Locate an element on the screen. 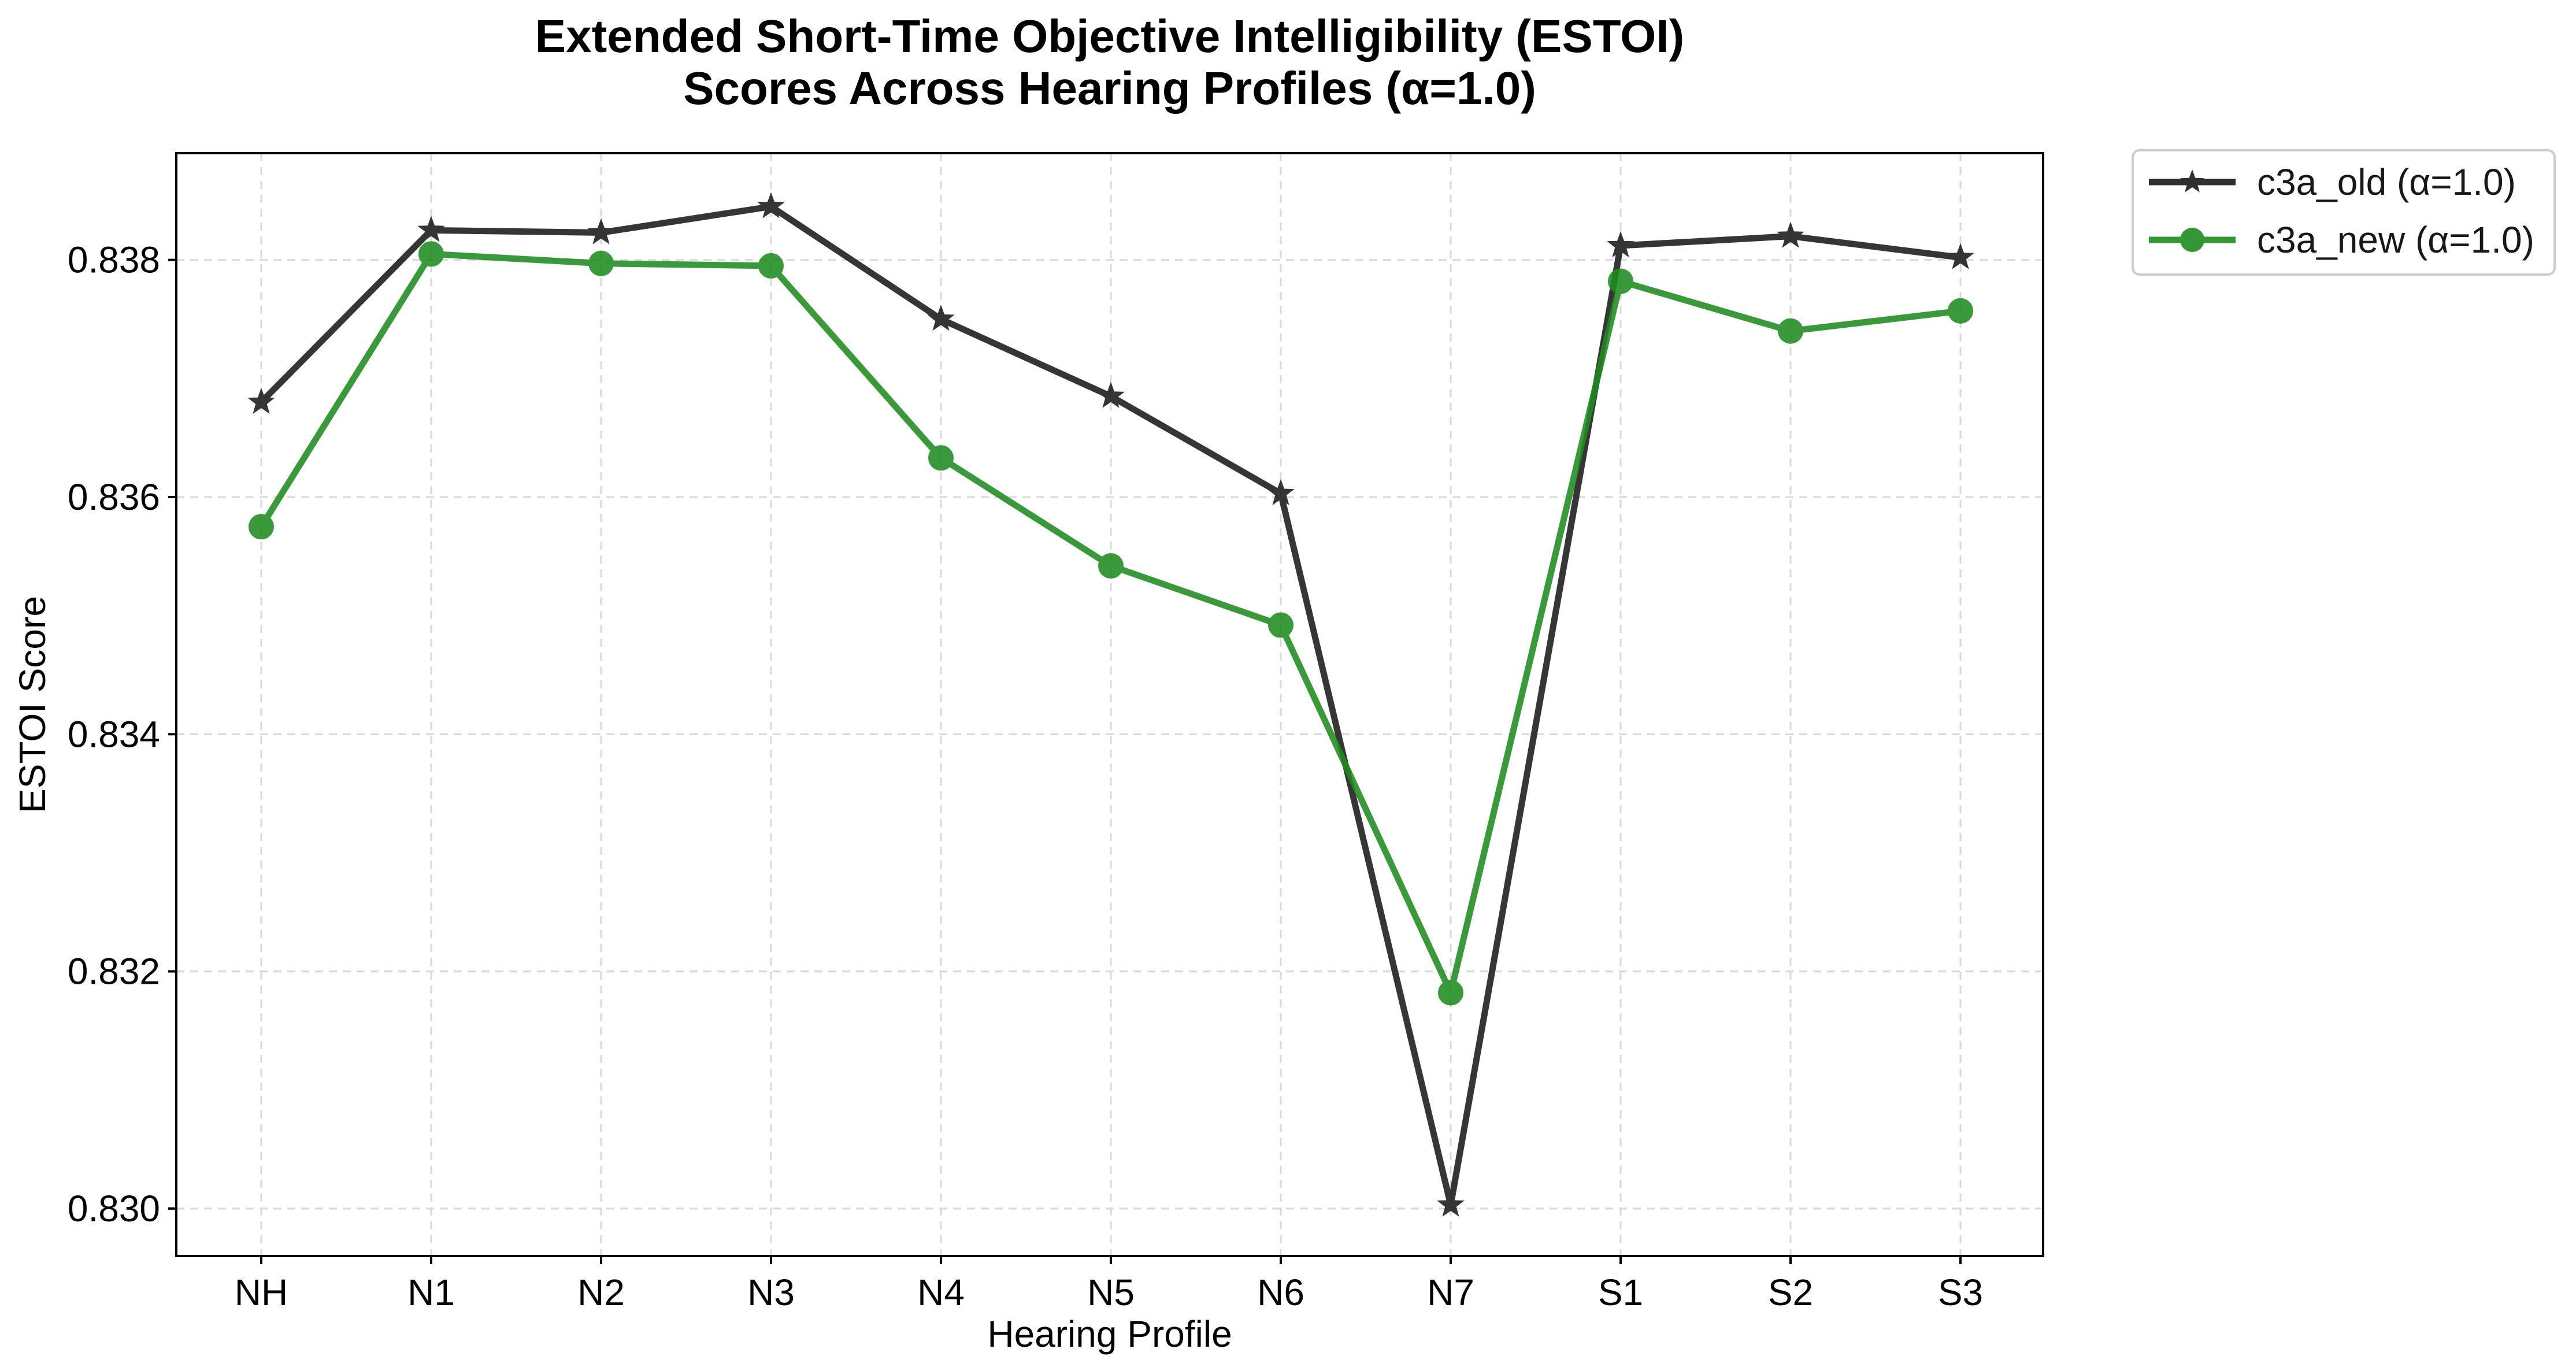 The height and width of the screenshot is (1371, 2576). legend-entry: c3a_old (α=1.0) is located at coordinates (2332, 182).